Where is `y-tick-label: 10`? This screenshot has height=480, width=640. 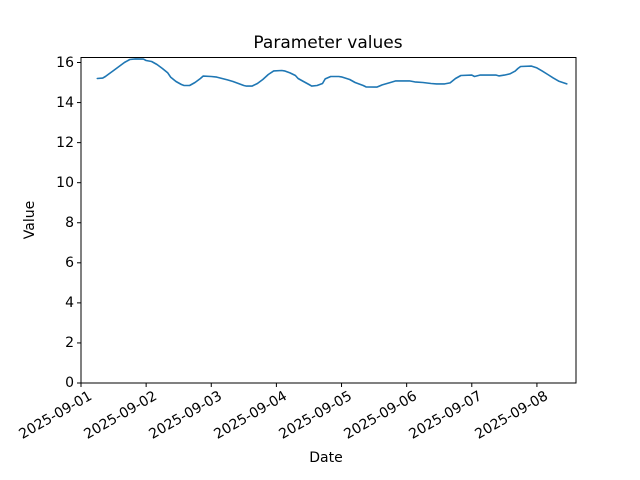
y-tick-label: 10 is located at coordinates (65, 182).